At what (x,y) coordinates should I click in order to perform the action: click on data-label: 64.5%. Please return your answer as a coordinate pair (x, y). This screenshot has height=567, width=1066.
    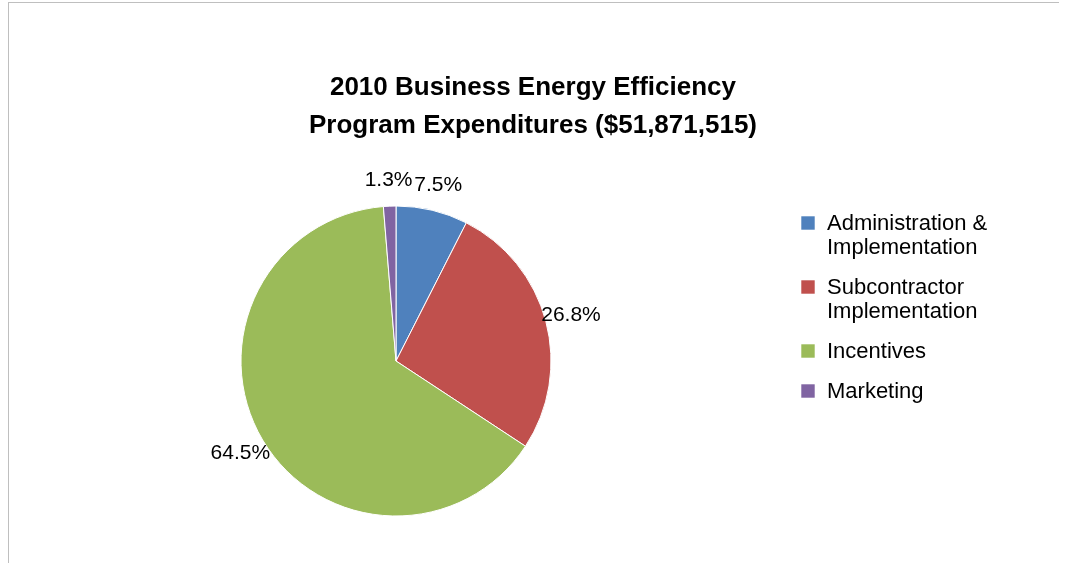
    Looking at the image, I should click on (240, 452).